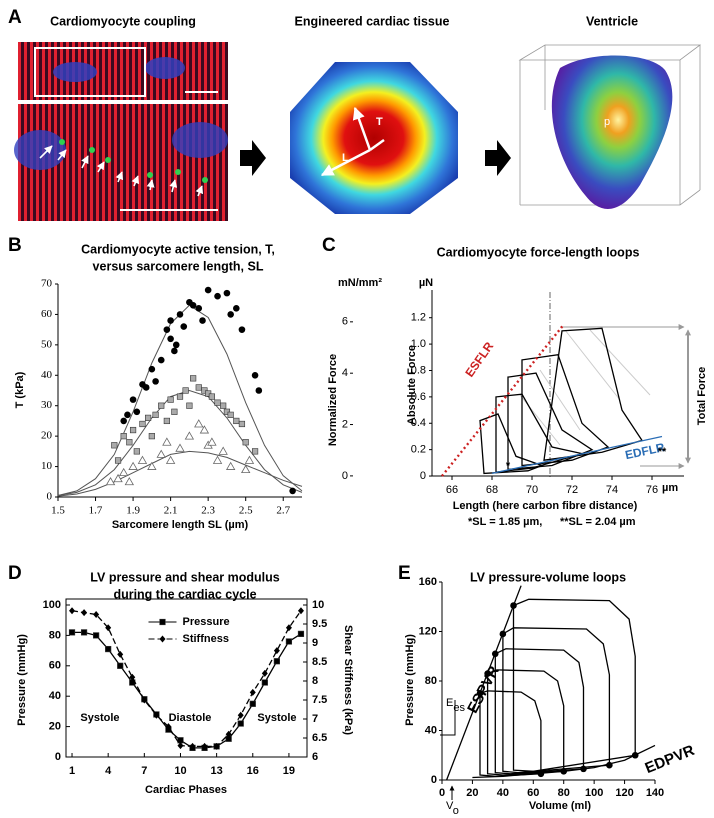 This screenshot has height=818, width=714. Describe the element at coordinates (319, 738) in the screenshot. I see `y-tick-label: 6.5` at that location.